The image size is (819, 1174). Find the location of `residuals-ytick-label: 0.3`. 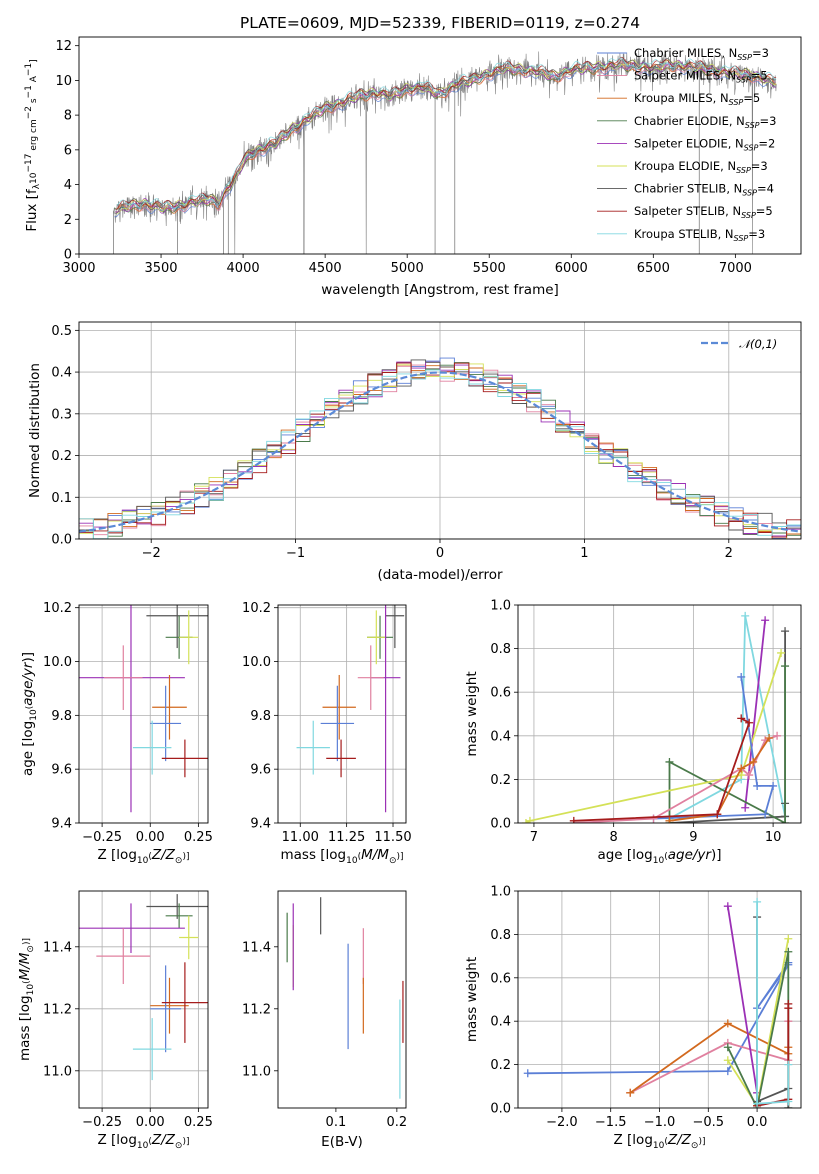

residuals-ytick-label: 0.3 is located at coordinates (61, 414).